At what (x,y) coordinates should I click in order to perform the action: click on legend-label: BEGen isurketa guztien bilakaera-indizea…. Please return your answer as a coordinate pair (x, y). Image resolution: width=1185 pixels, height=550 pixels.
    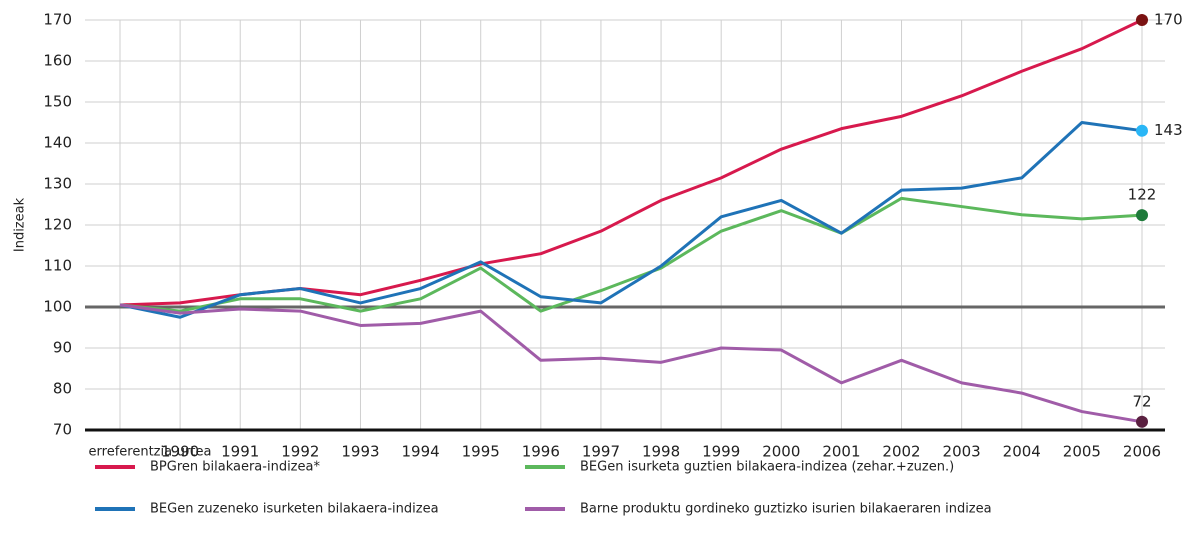
    Looking at the image, I should click on (767, 467).